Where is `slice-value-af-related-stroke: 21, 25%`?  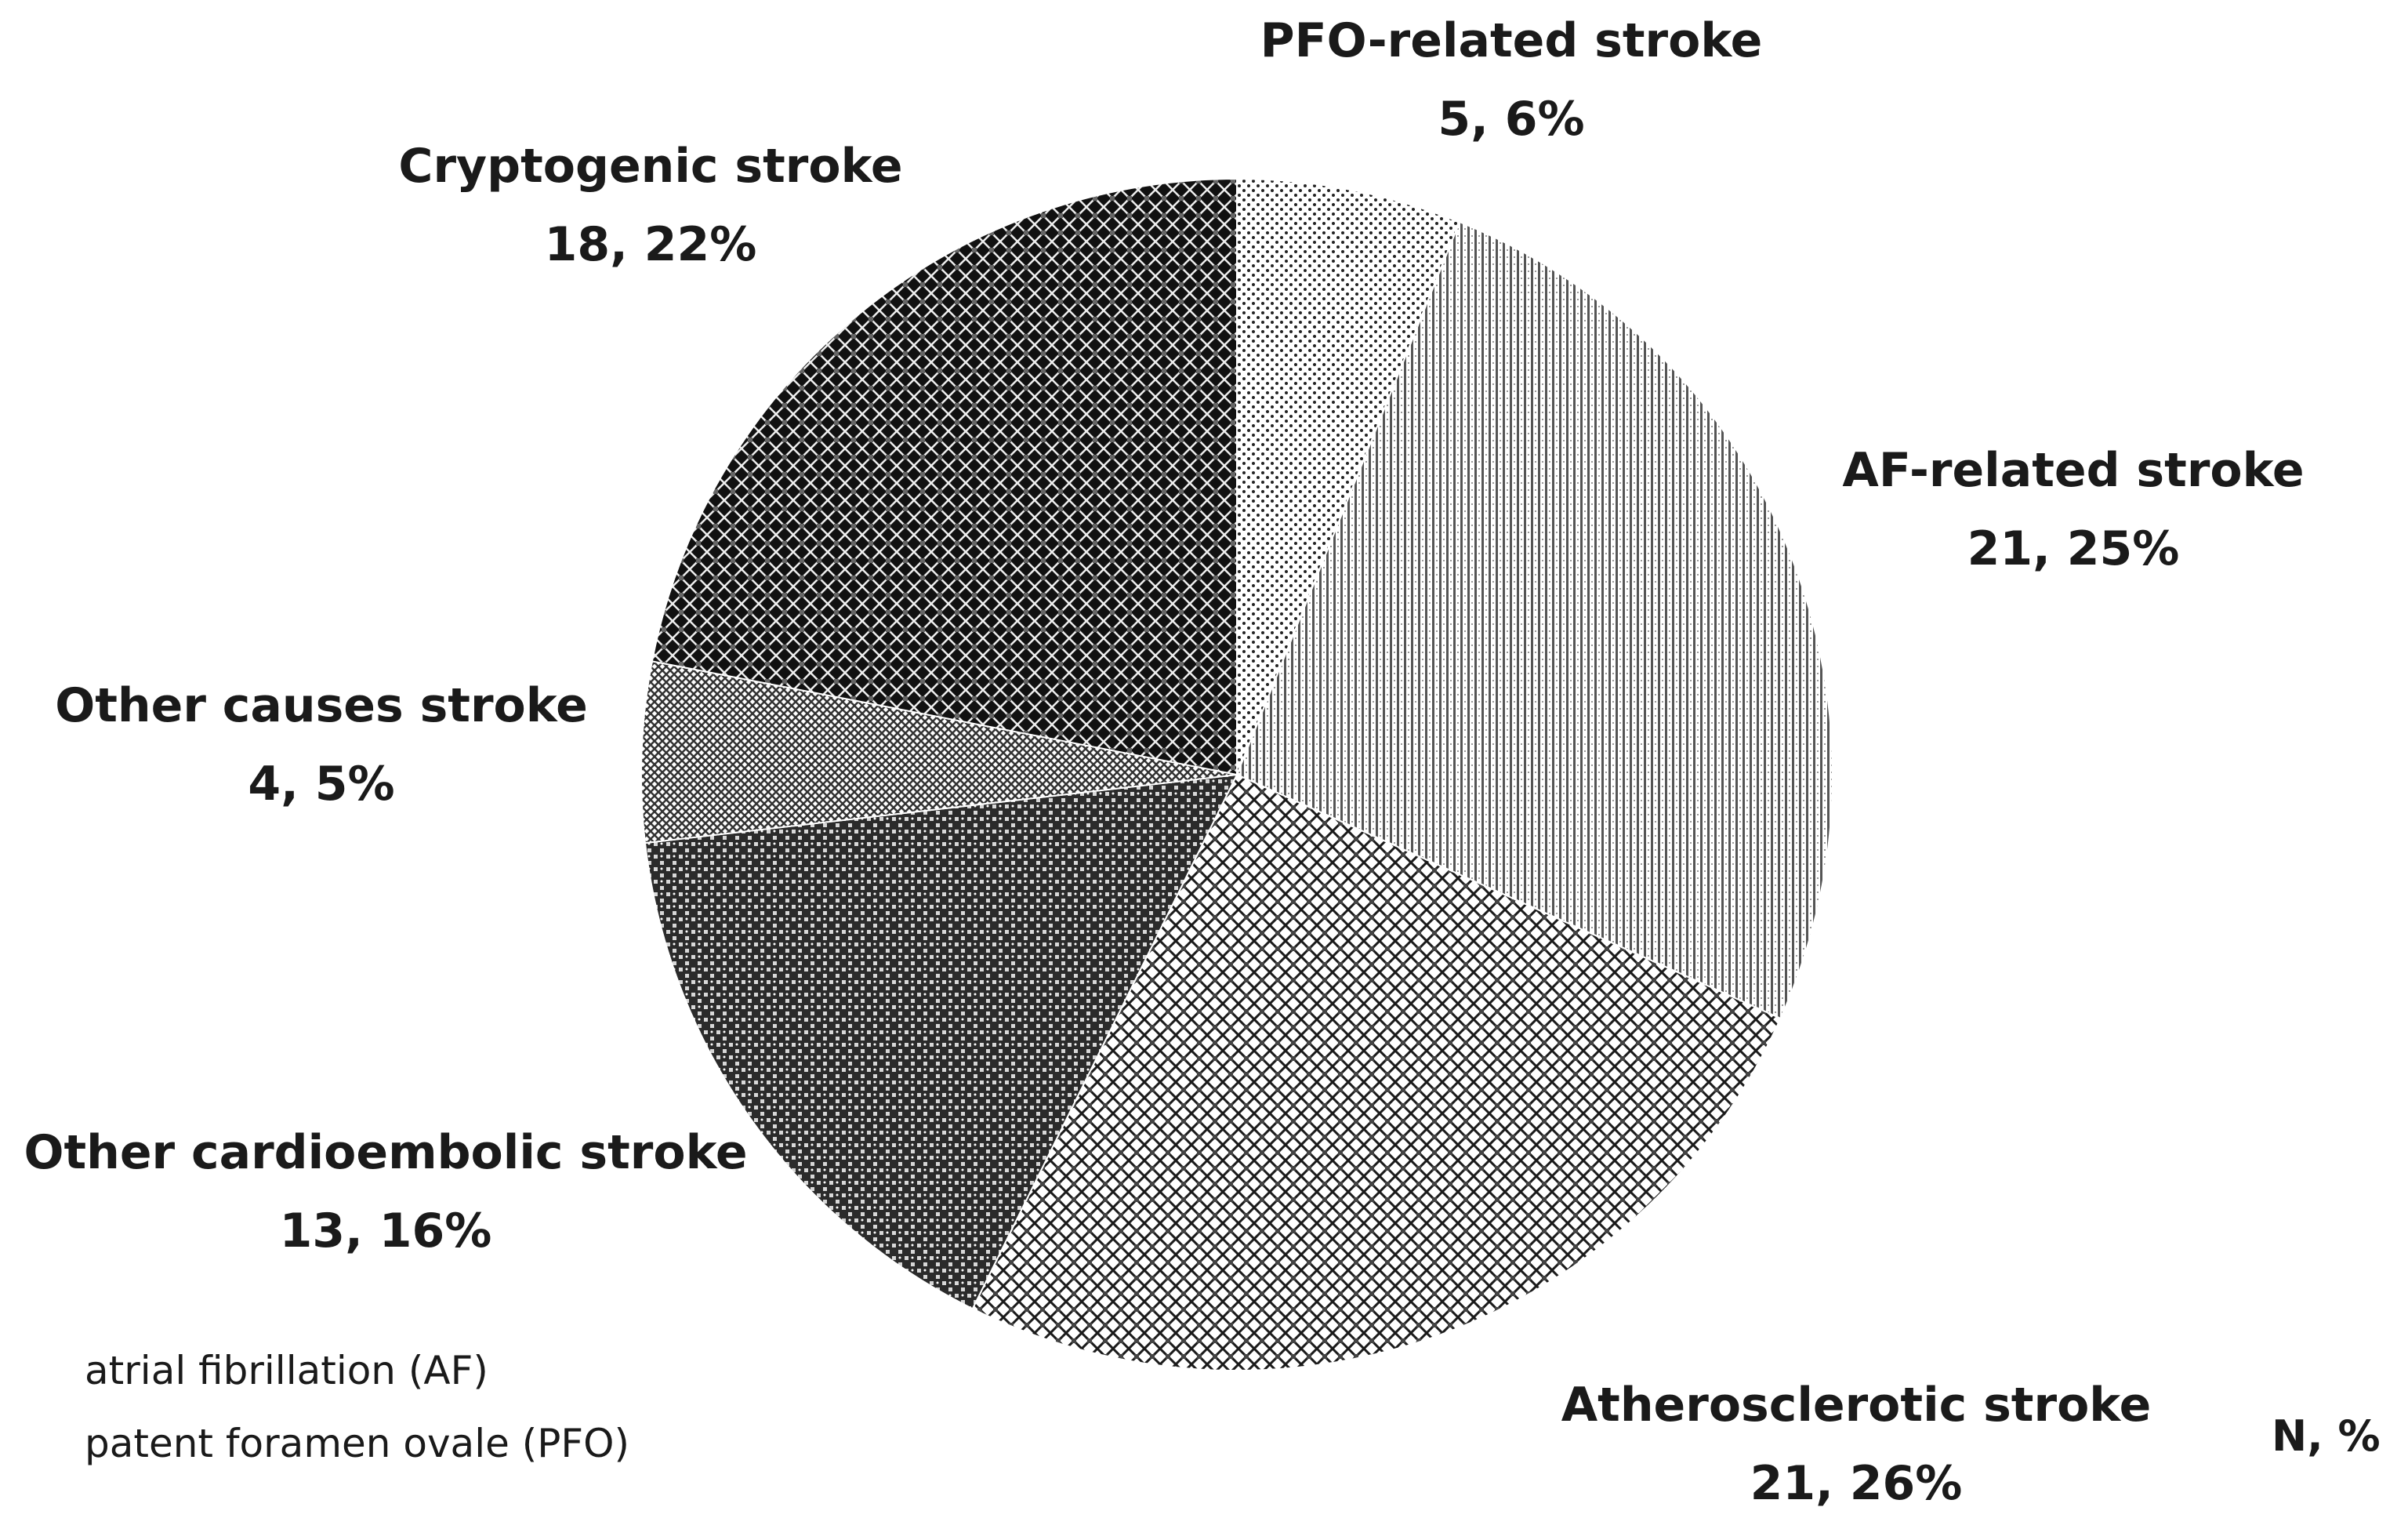 slice-value-af-related-stroke: 21, 25% is located at coordinates (2073, 548).